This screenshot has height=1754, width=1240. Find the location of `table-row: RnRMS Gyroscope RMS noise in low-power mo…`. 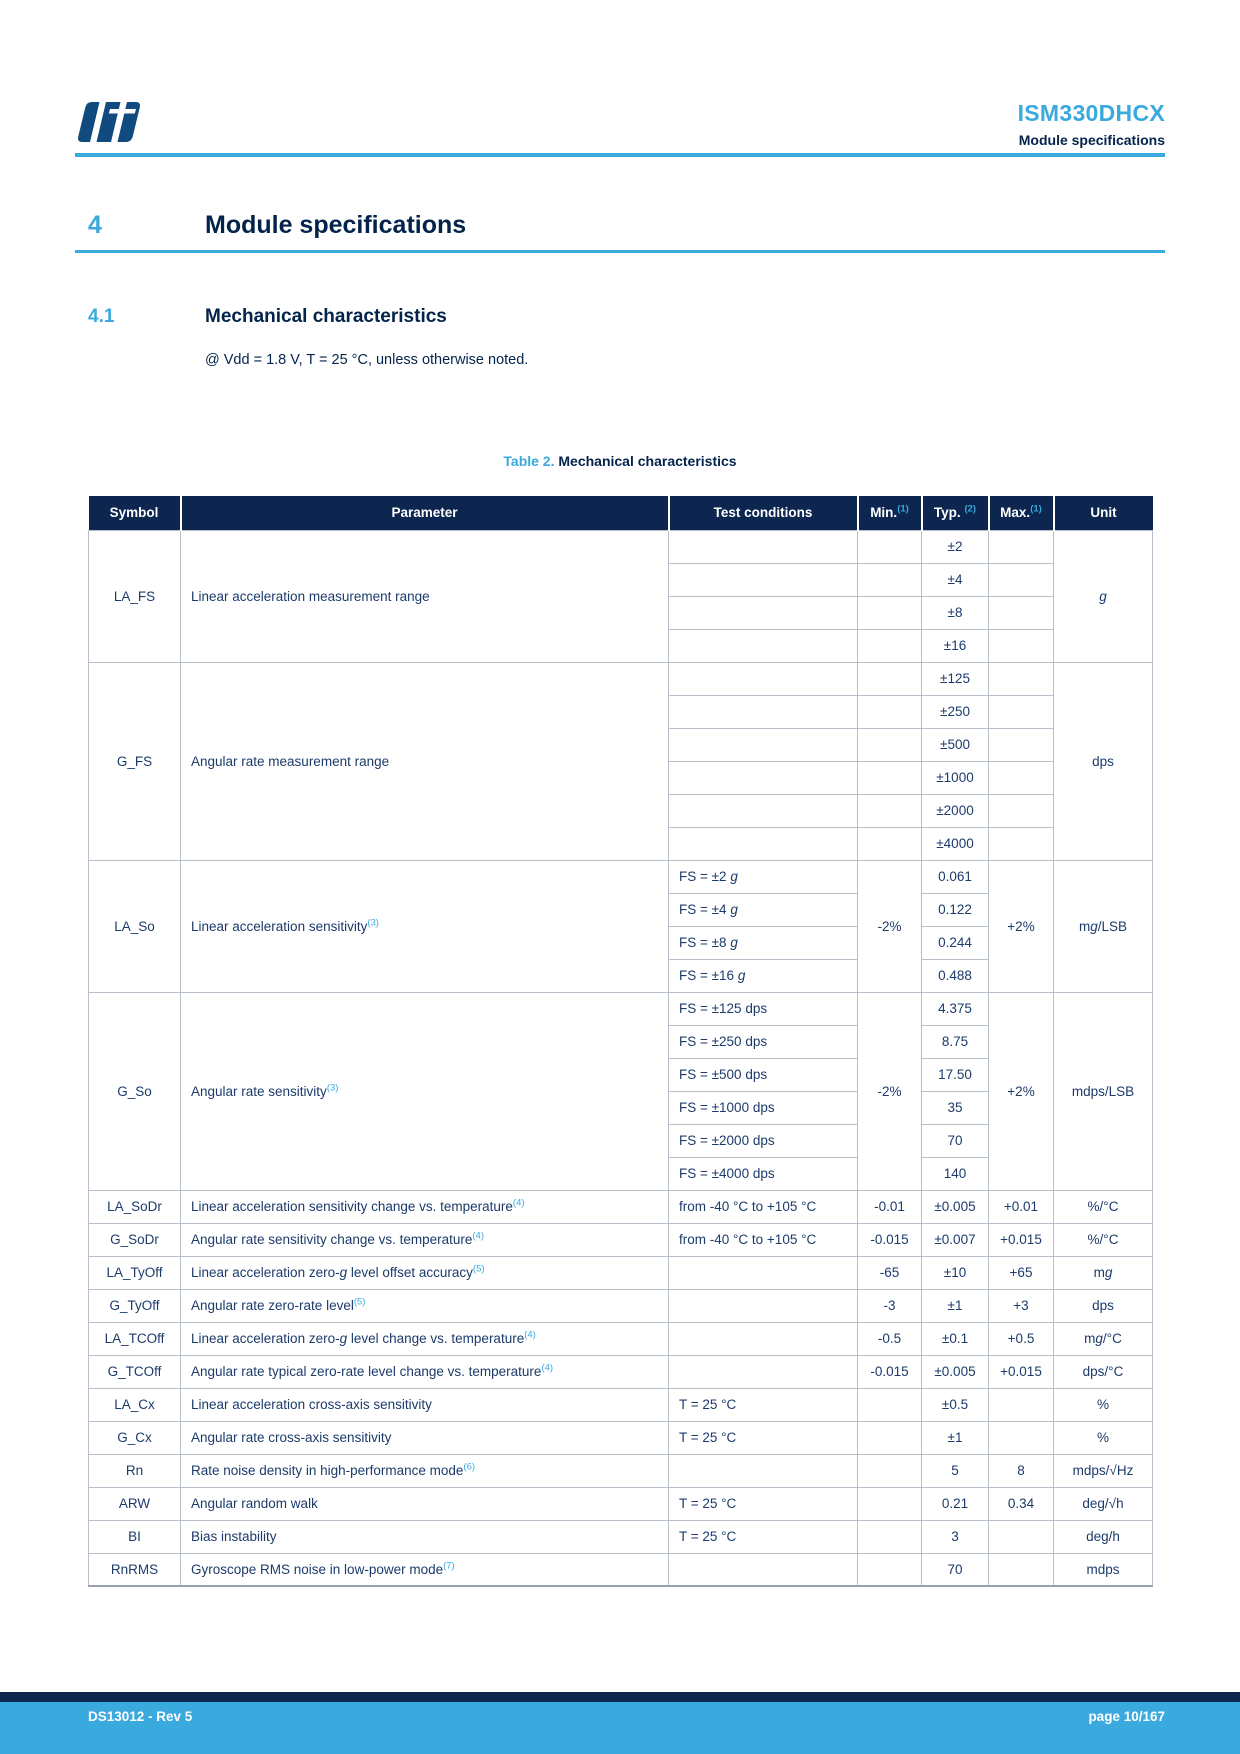

table-row: RnRMS Gyroscope RMS noise in low-power mo… is located at coordinates (620, 1569).